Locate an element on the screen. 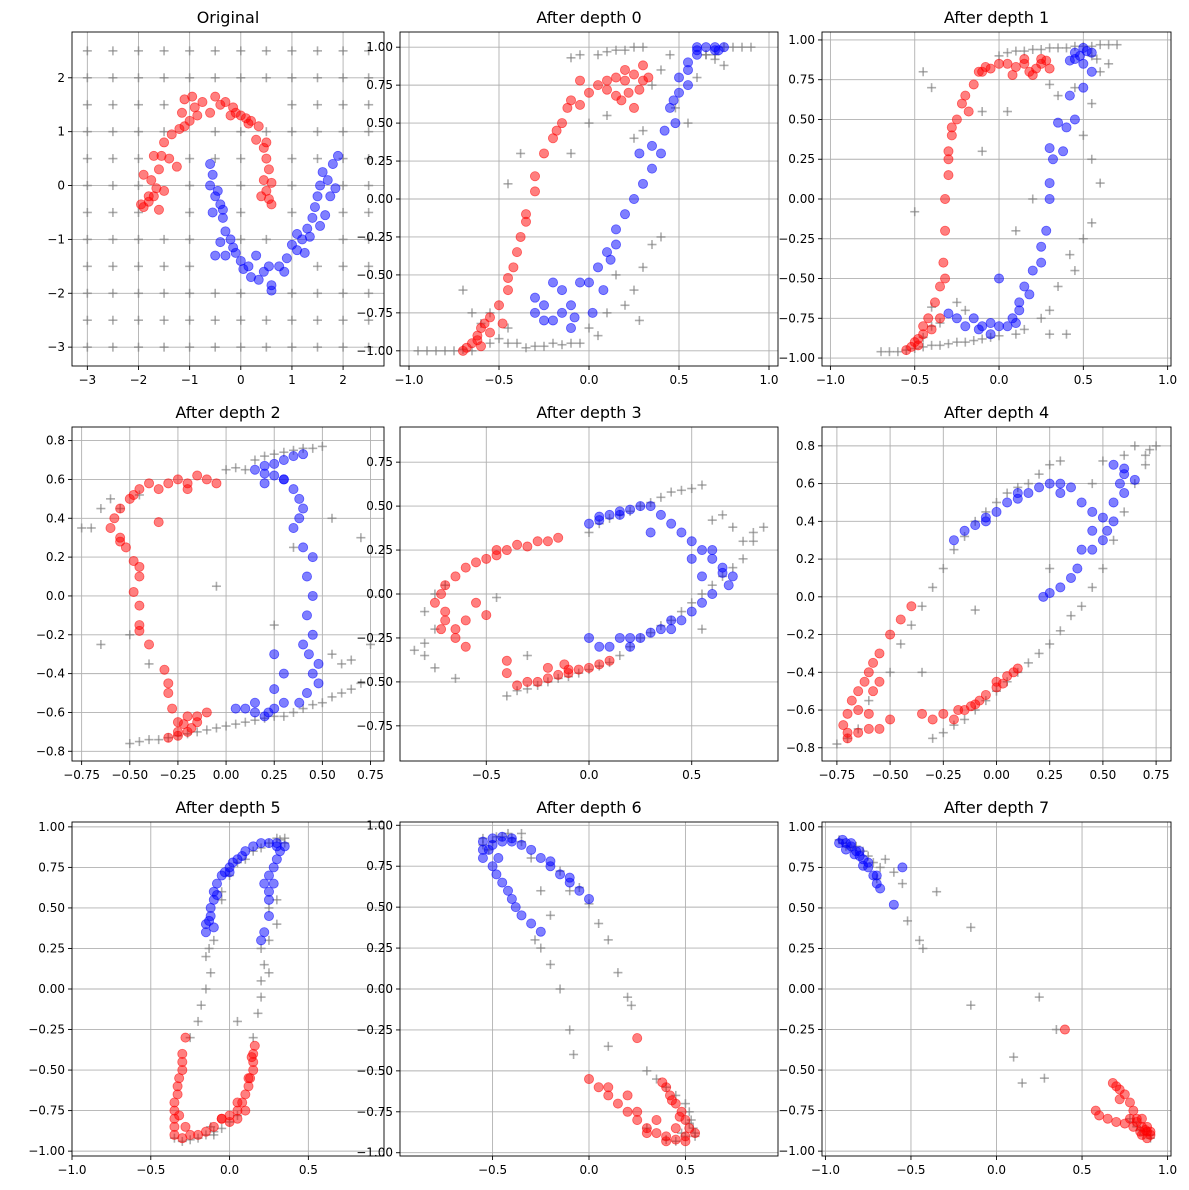  y-tick-label: 0.6 is located at coordinates (55, 479).